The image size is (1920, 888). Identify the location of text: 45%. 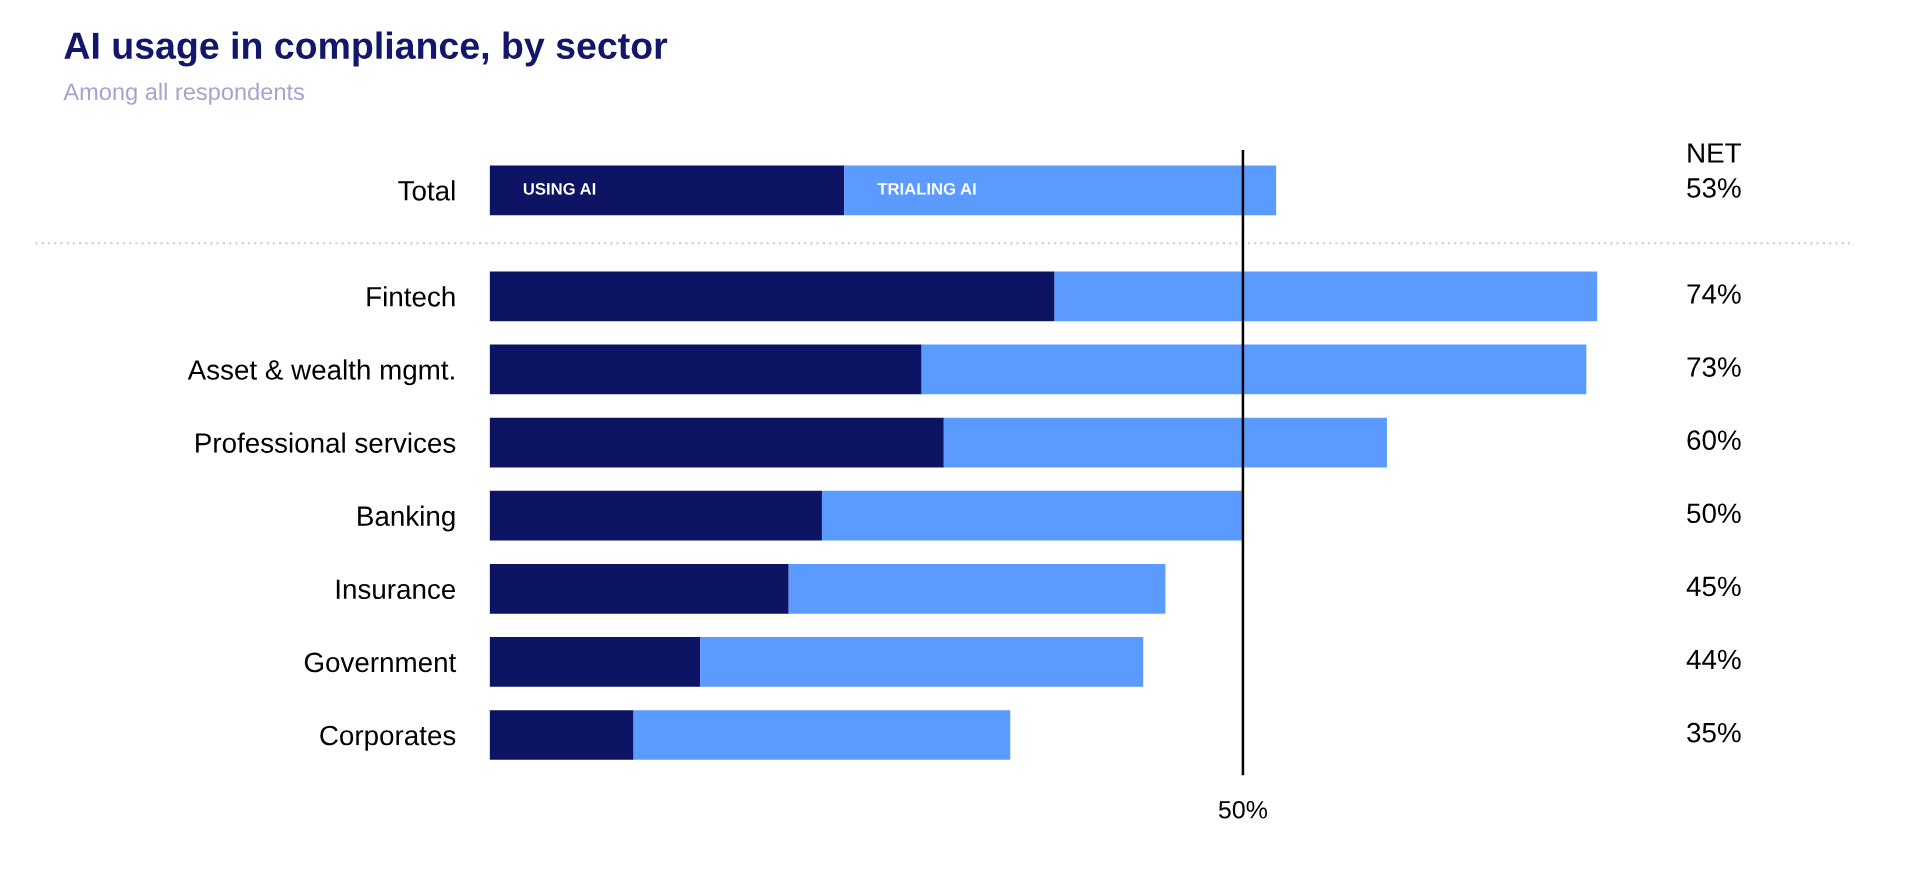
(1713, 586).